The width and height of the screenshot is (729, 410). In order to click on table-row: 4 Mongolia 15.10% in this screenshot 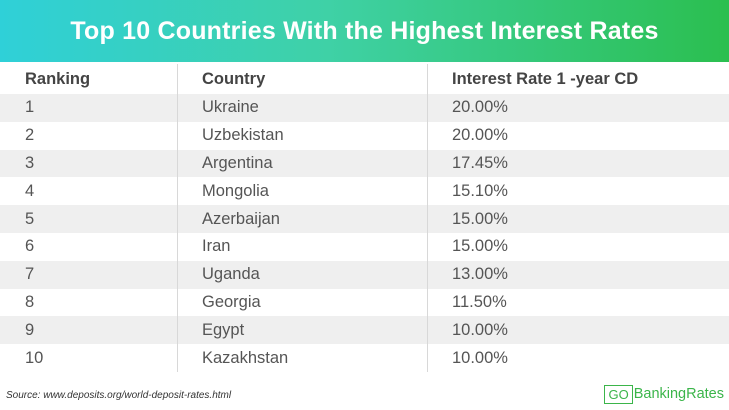, I will do `click(364, 191)`.